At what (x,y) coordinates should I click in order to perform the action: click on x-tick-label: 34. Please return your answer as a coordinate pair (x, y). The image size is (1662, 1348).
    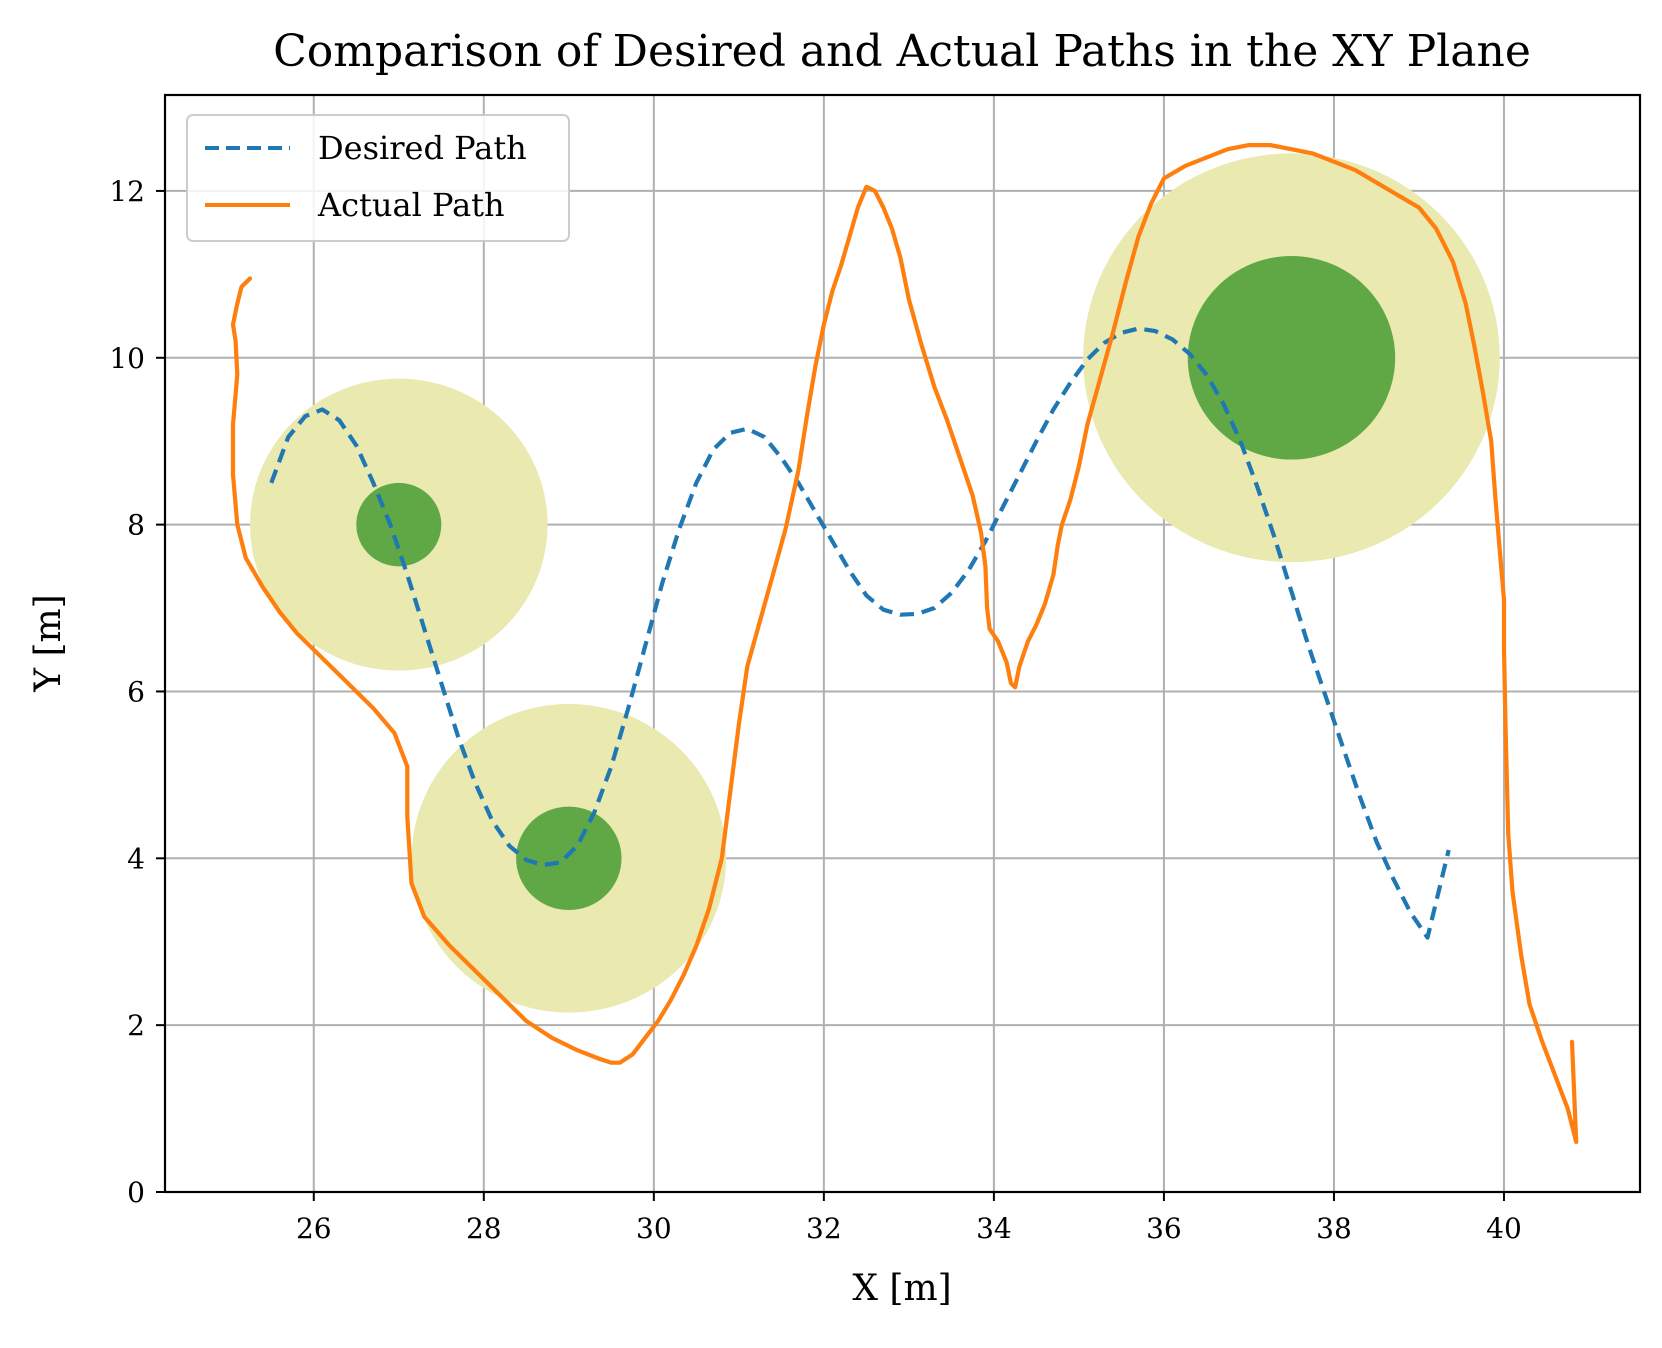
    Looking at the image, I should click on (994, 1228).